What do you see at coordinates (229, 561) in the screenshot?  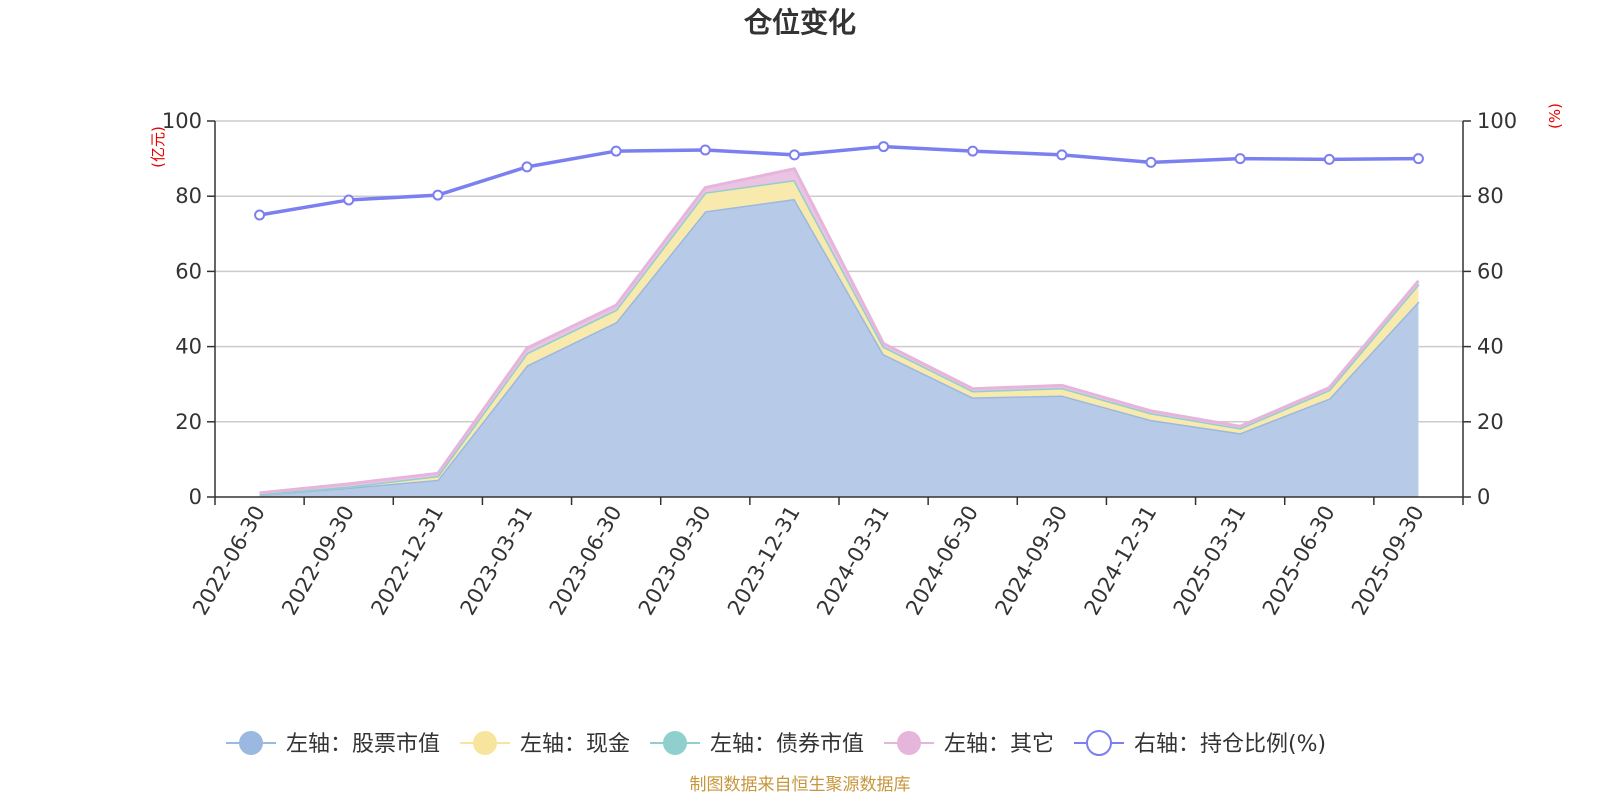 I see `x-tick-label: 2022-06-30` at bounding box center [229, 561].